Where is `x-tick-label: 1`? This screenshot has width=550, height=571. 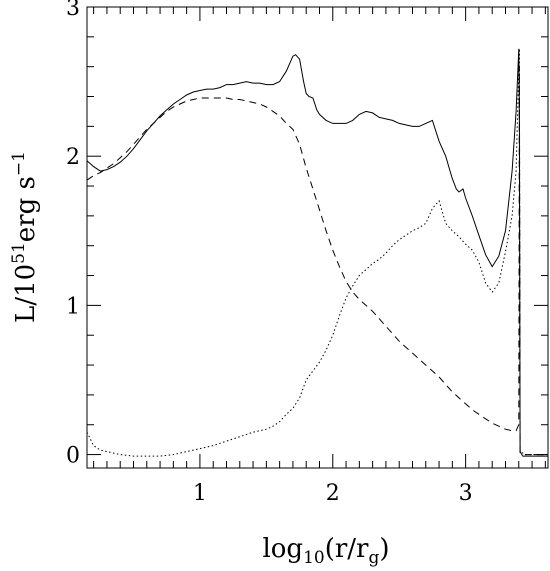
x-tick-label: 1 is located at coordinates (200, 493).